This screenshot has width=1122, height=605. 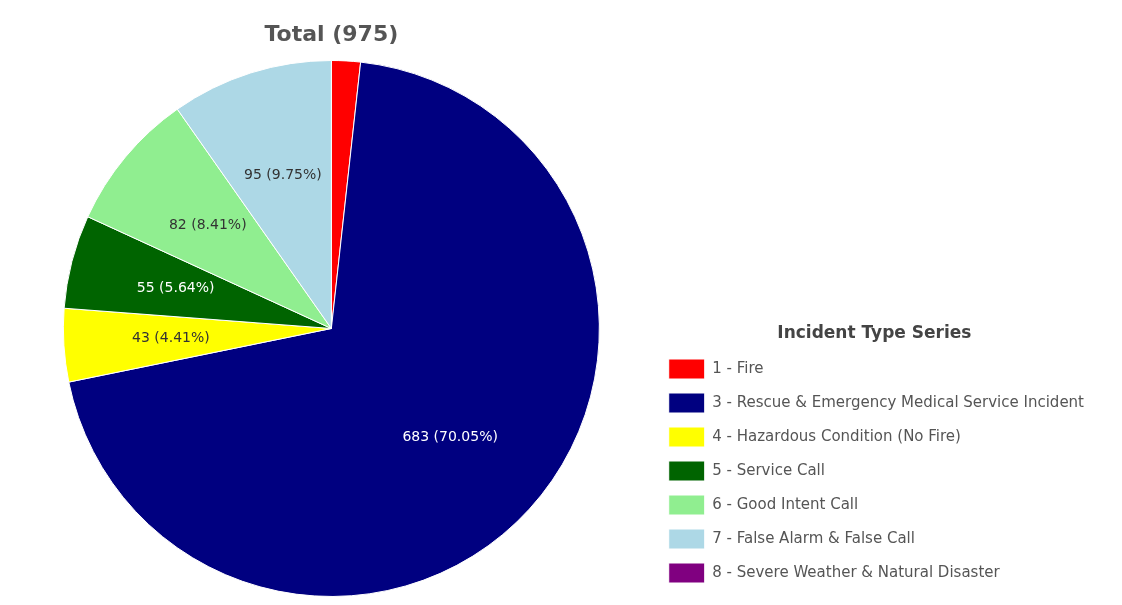 What do you see at coordinates (768, 469) in the screenshot?
I see `legend-label: 5 - Service Call` at bounding box center [768, 469].